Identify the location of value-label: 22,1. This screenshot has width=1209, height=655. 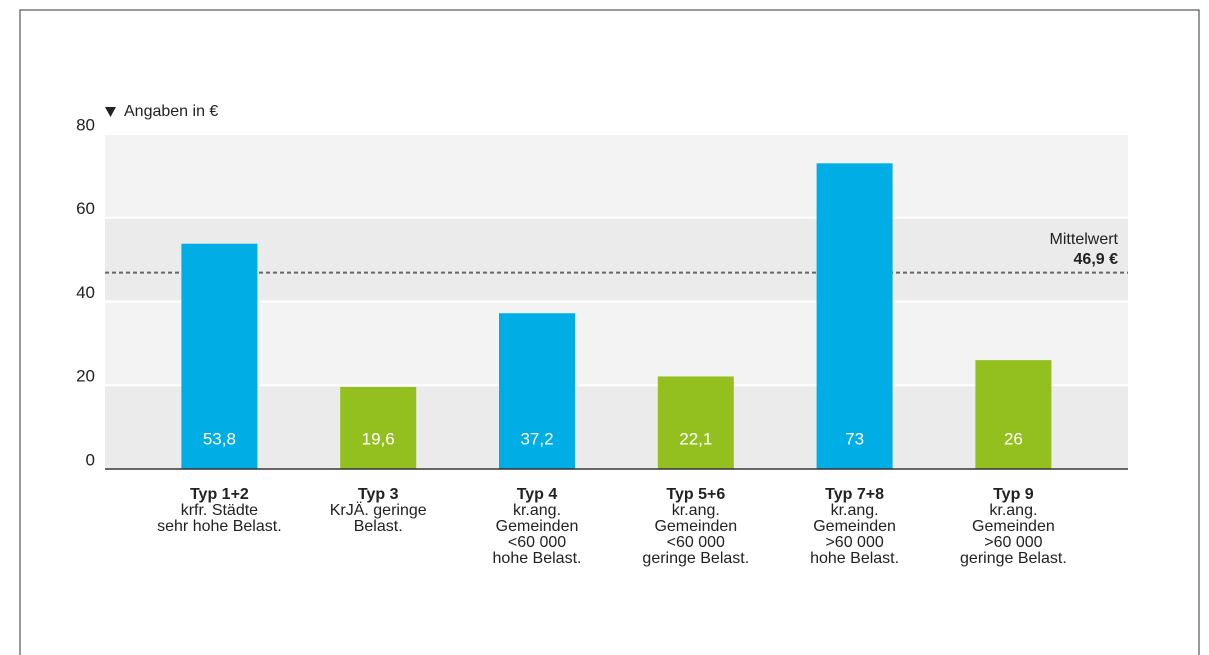
(695, 438).